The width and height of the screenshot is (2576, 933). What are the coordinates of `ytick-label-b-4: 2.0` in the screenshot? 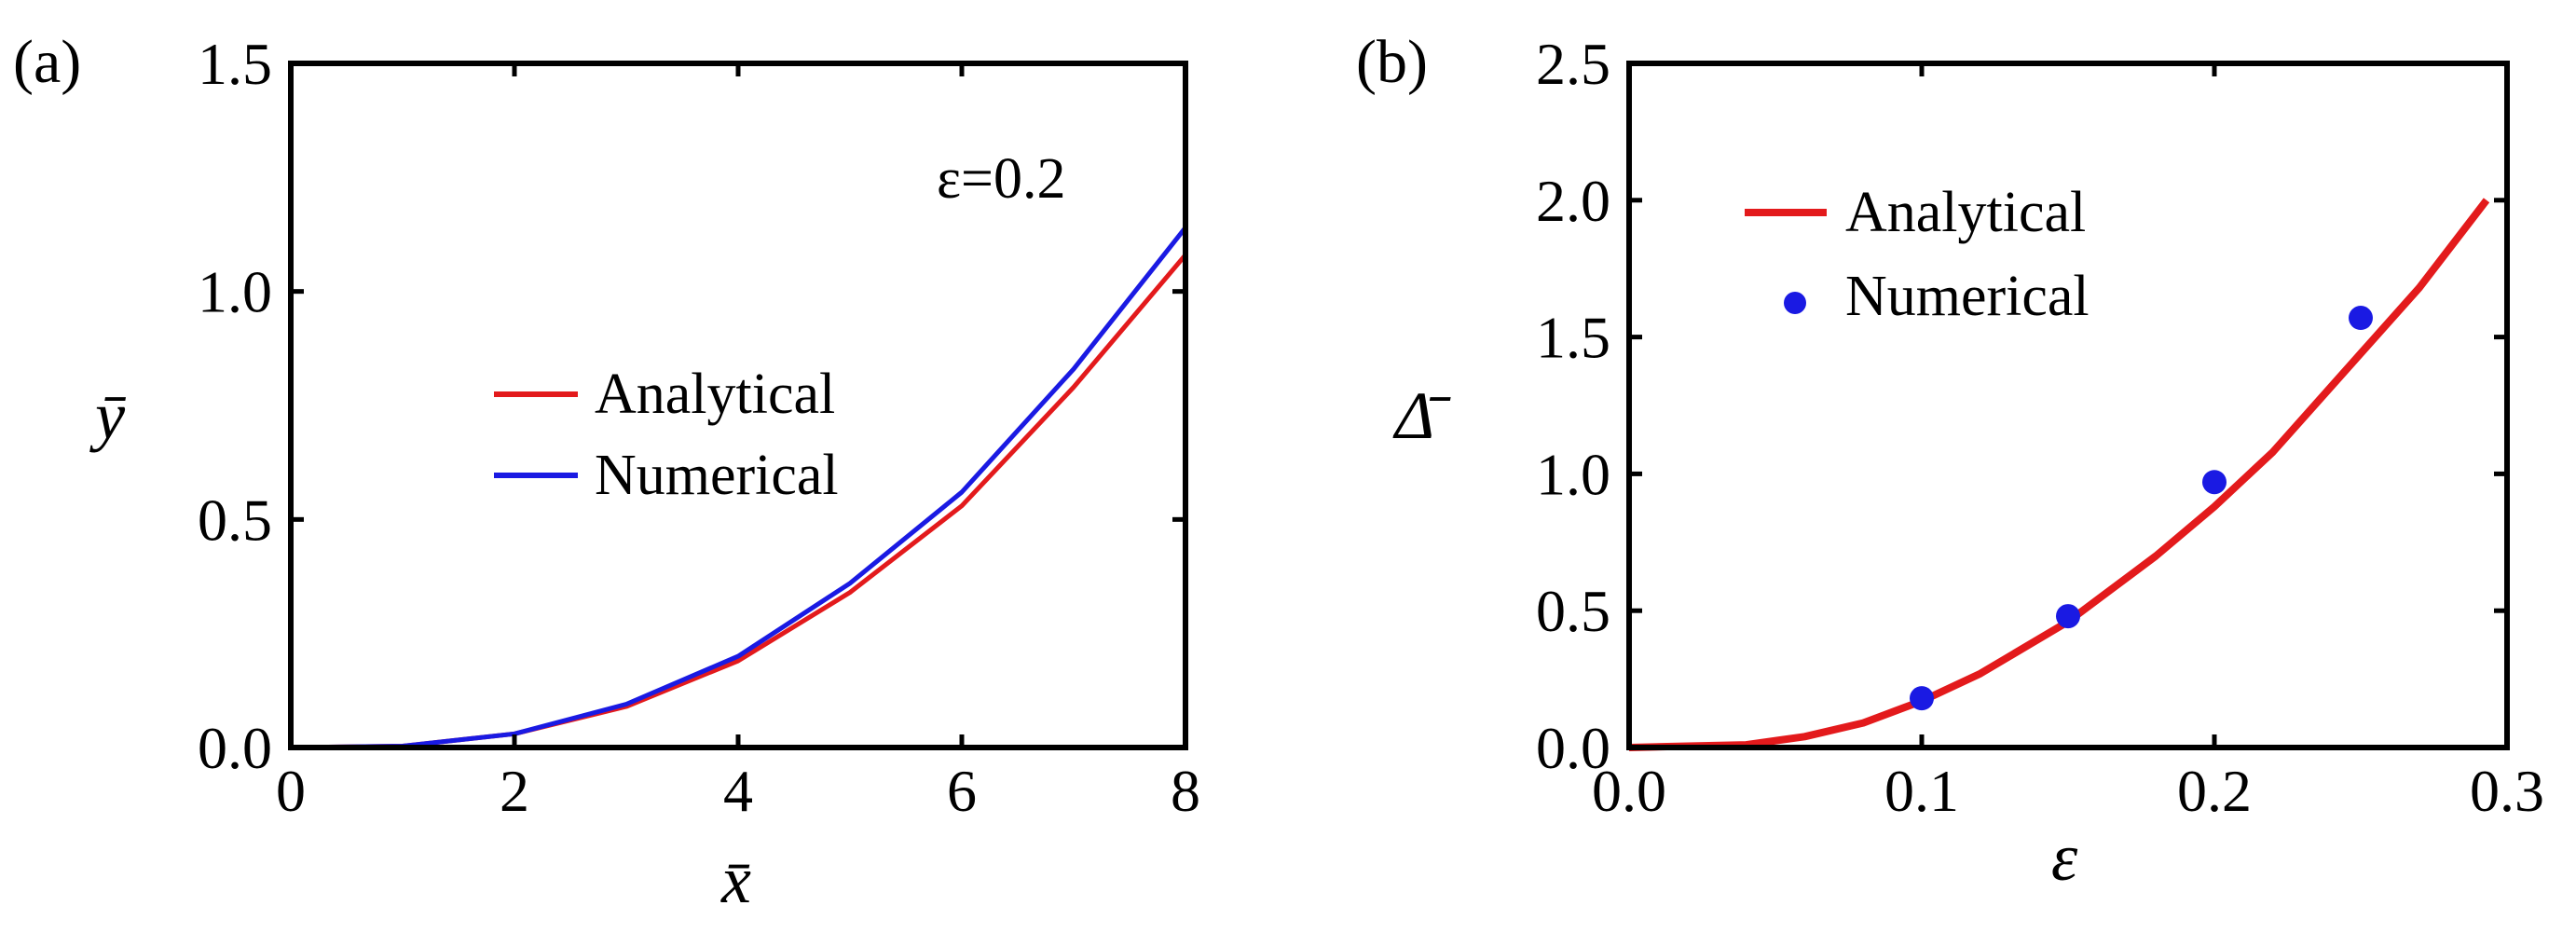 It's located at (1573, 201).